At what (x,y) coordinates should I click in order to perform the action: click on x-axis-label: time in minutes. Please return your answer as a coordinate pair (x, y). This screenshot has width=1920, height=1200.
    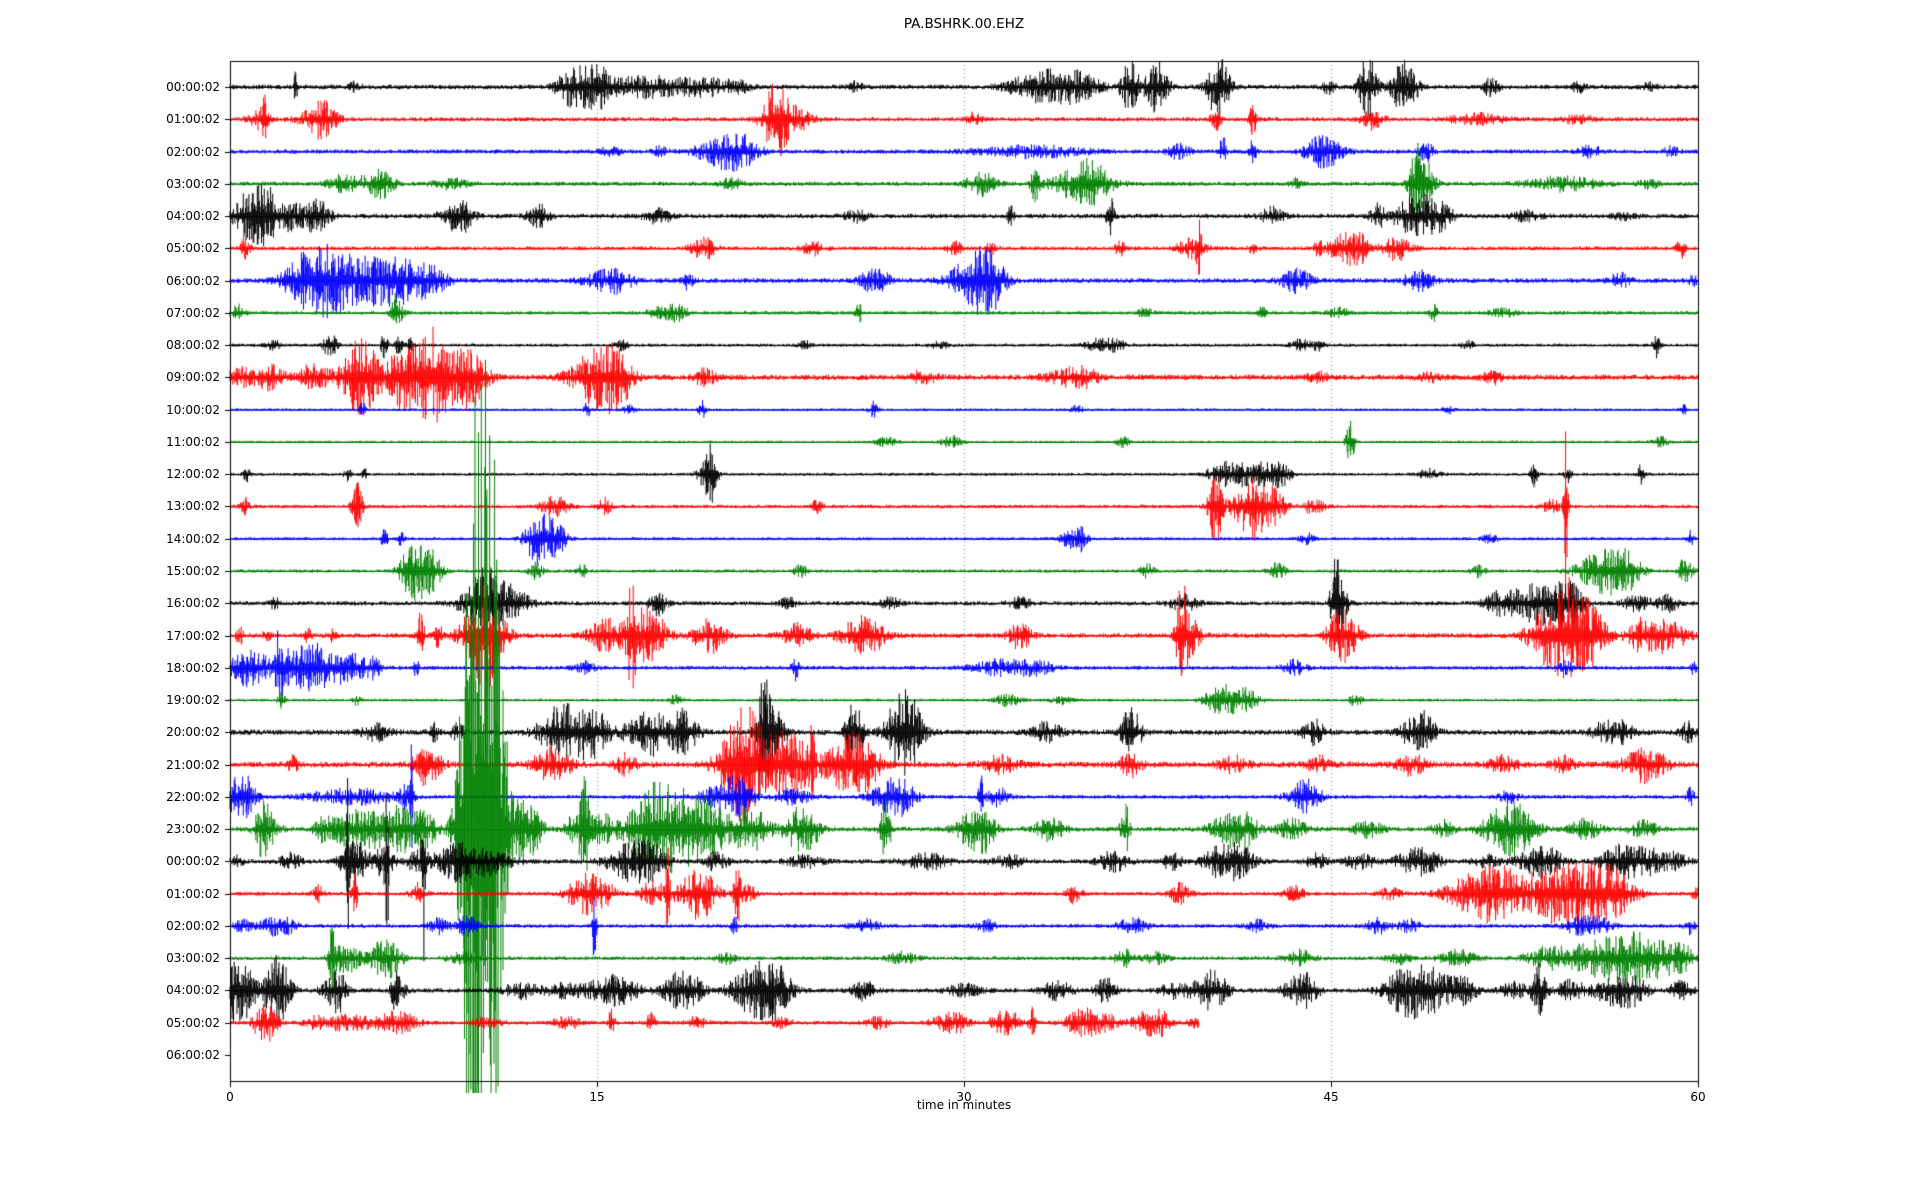
    Looking at the image, I should click on (964, 1105).